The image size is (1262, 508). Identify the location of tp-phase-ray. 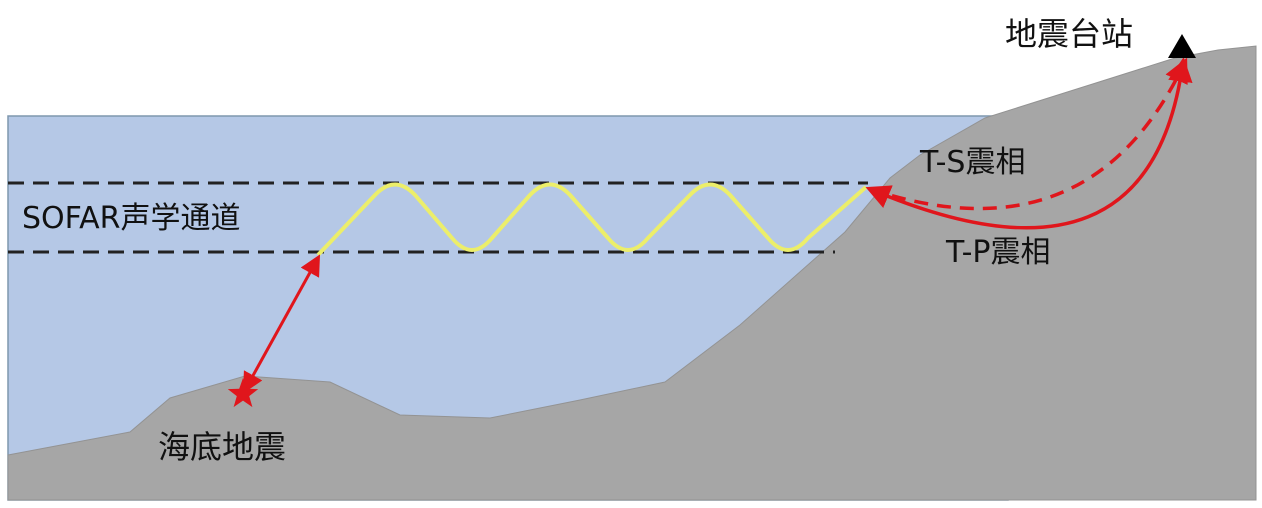
(1029, 143).